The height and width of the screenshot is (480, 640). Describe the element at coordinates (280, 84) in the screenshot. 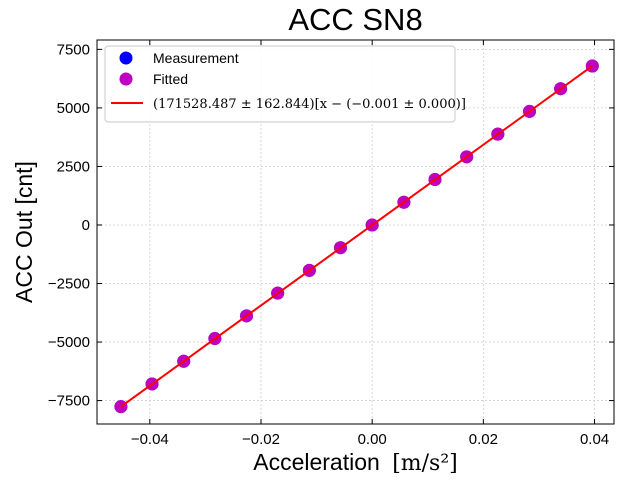

I see `legend-box` at that location.